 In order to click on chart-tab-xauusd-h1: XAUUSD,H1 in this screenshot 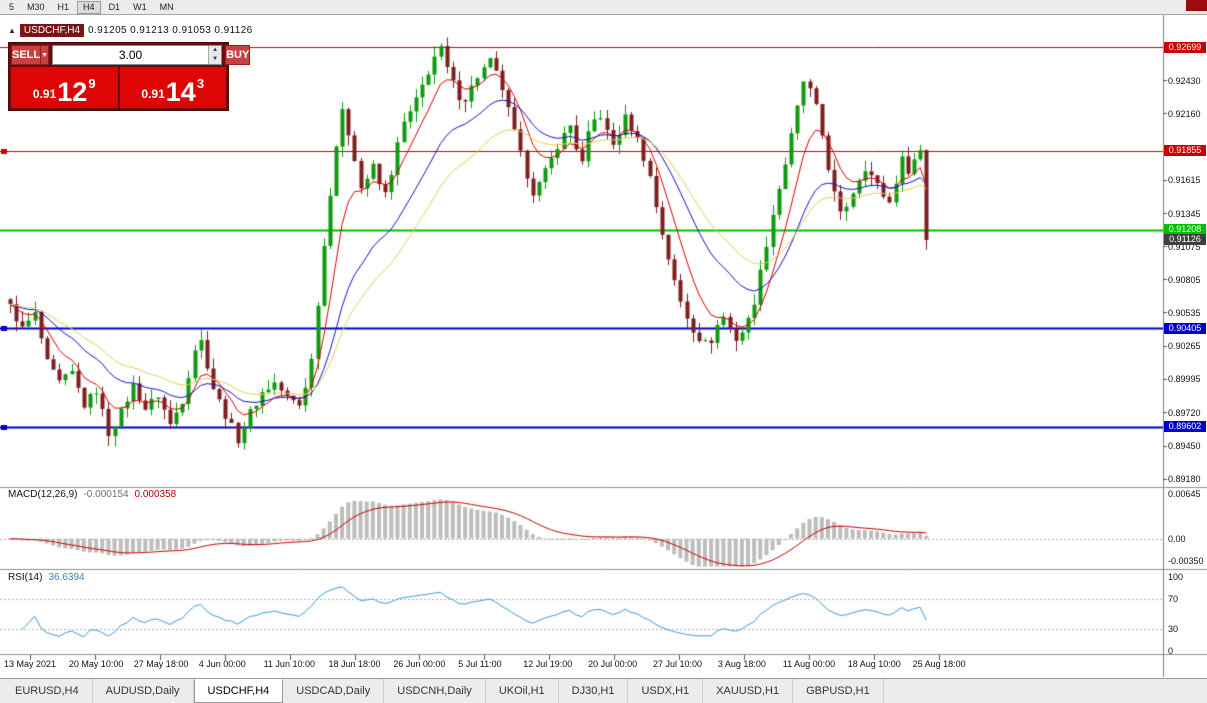, I will do `click(748, 691)`.